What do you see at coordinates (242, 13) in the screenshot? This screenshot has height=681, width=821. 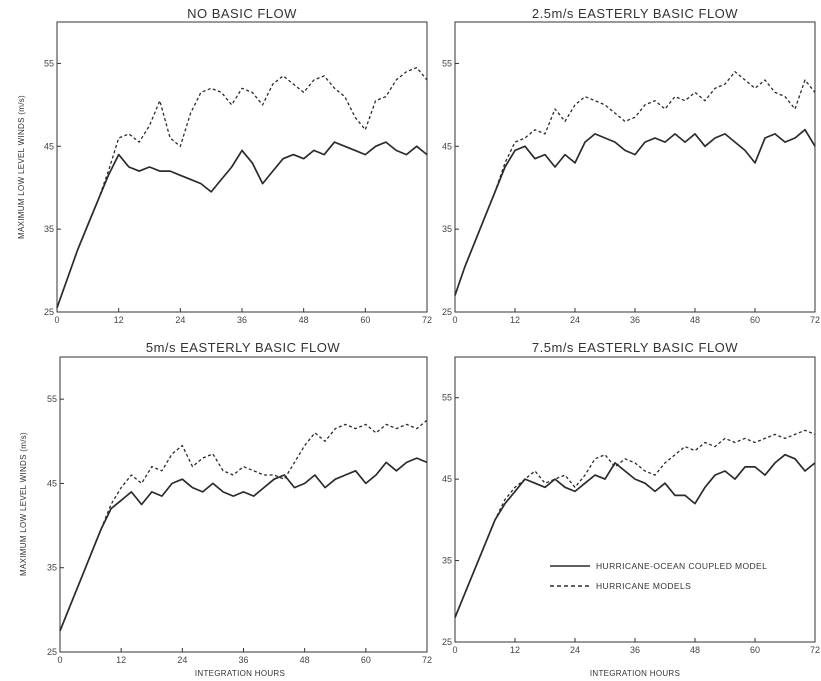 I see `panel-title: NO BASIC FLOW` at bounding box center [242, 13].